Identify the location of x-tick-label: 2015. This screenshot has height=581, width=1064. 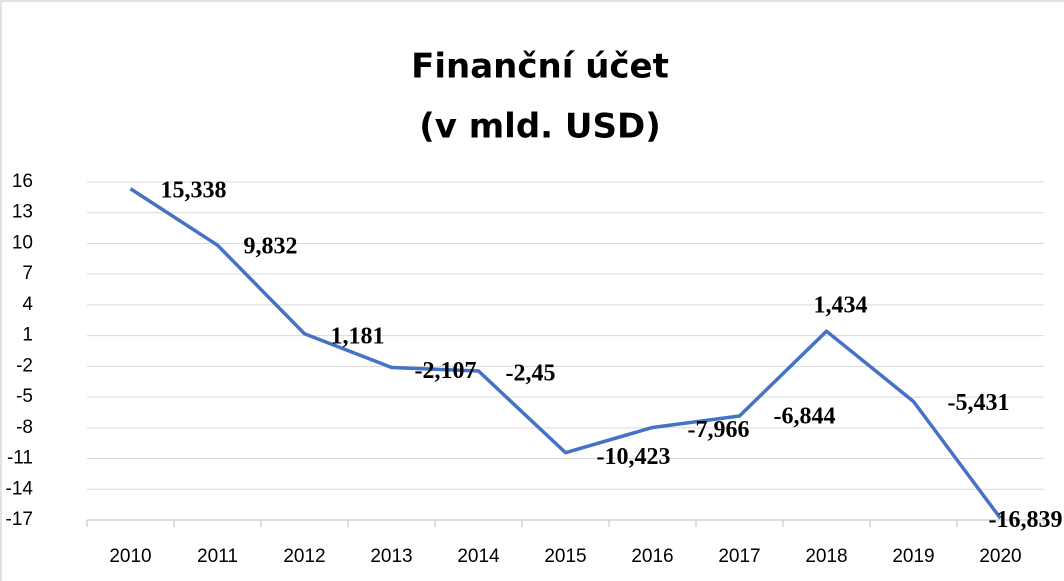
(565, 556).